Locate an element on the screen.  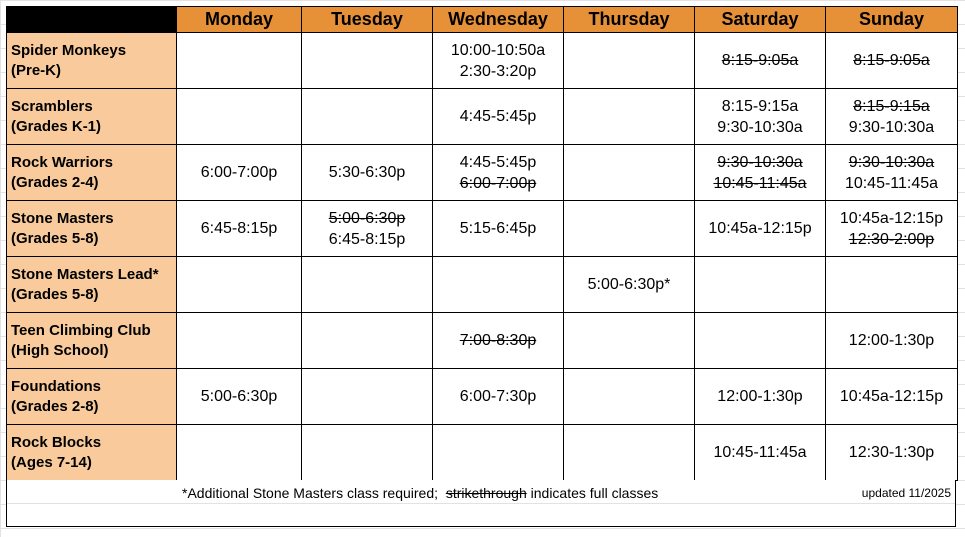
day-header-sunday: Sunday is located at coordinates (891, 19).